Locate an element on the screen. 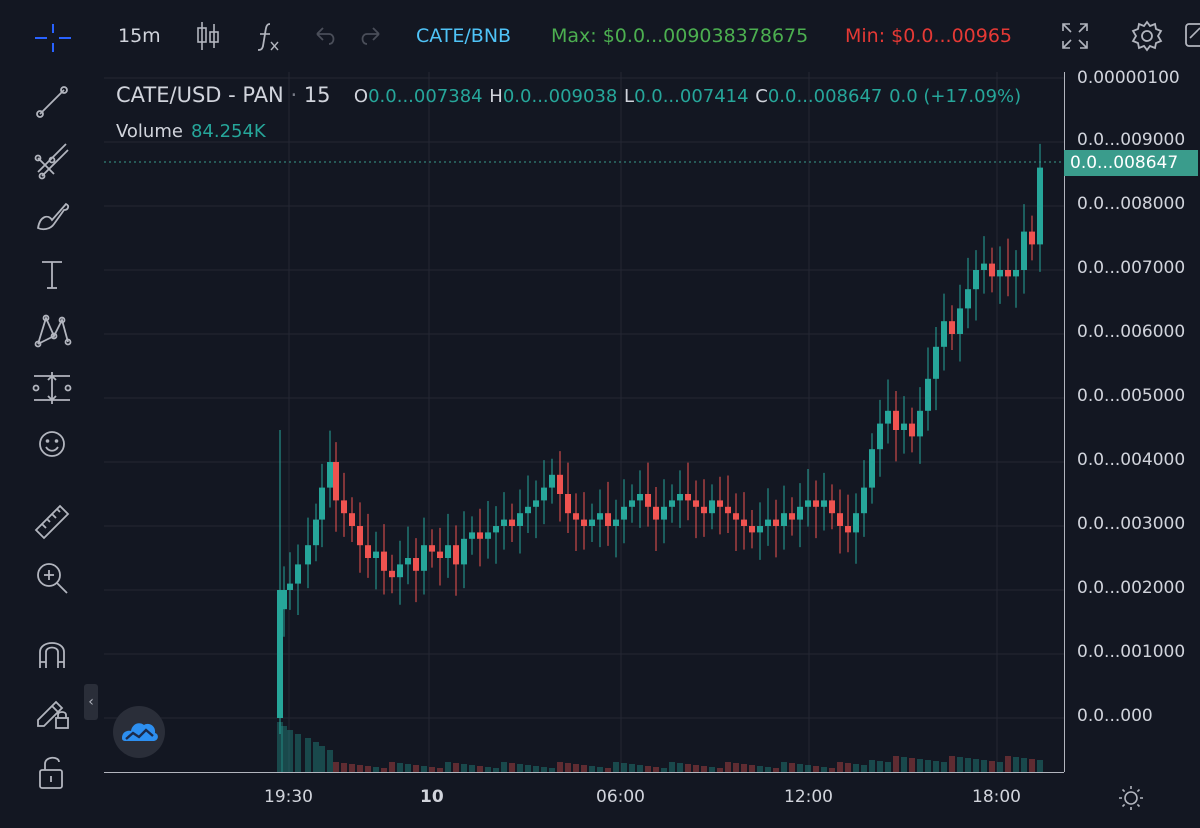 This screenshot has width=1200, height=828. collapse-sidebar-button: ‹ is located at coordinates (91, 702).